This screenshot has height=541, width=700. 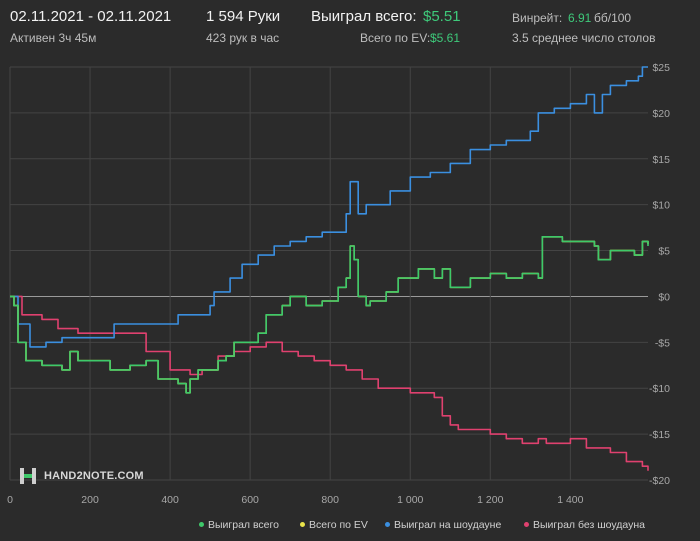 I want to click on x-tick-label: 0, so click(x=10, y=500).